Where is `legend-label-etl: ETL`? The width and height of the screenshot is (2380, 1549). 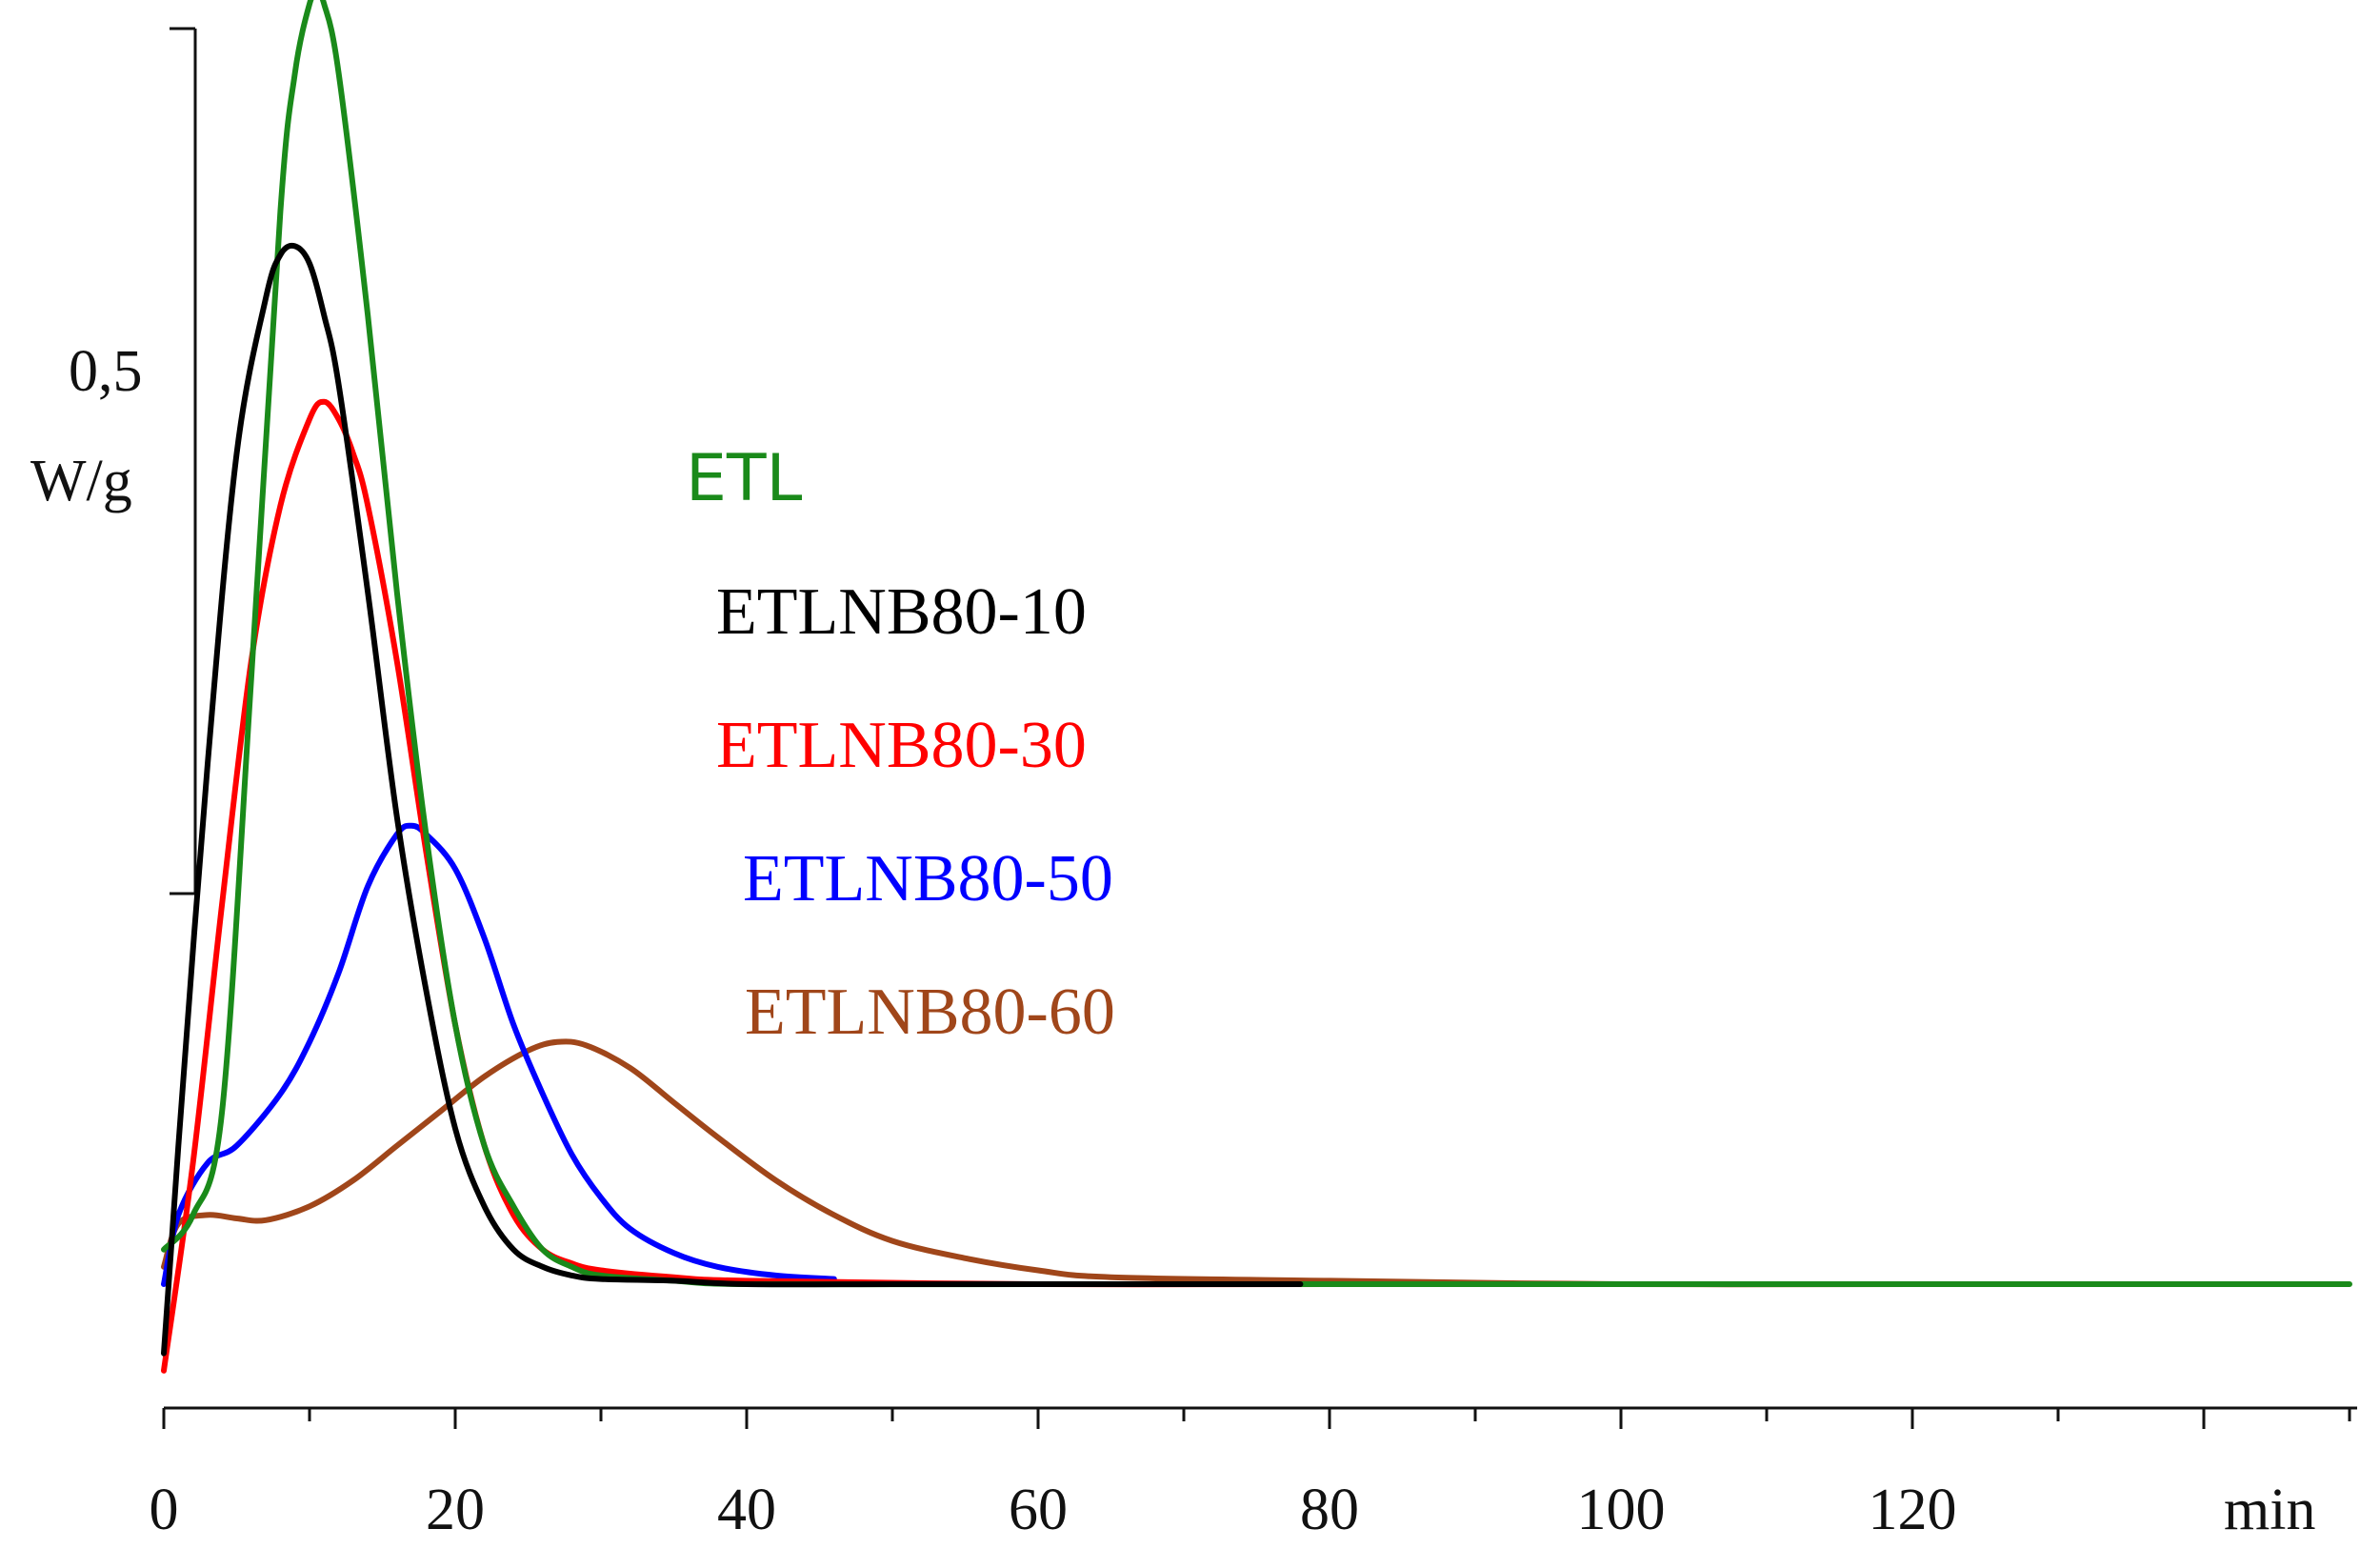
legend-label-etl: ETL is located at coordinates (744, 478).